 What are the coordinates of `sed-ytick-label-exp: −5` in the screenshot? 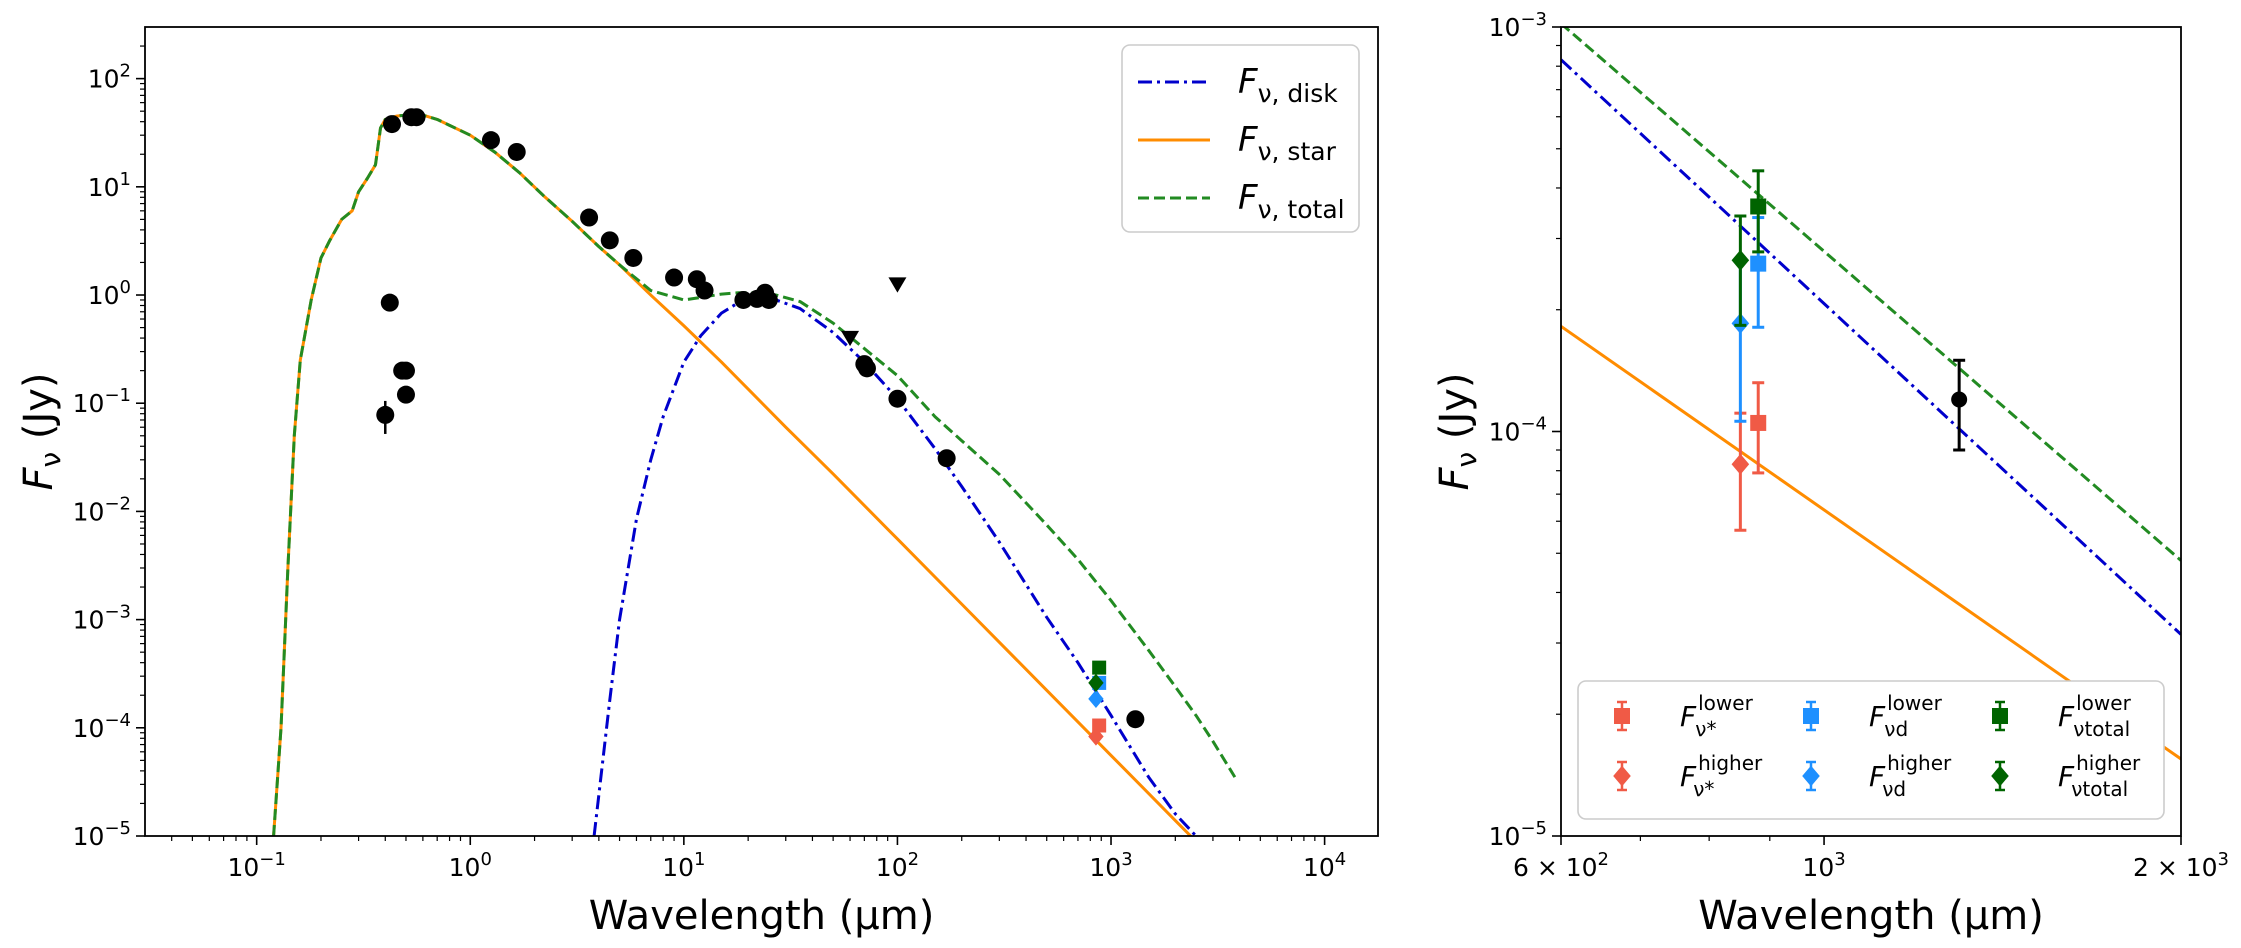 It's located at (117, 828).